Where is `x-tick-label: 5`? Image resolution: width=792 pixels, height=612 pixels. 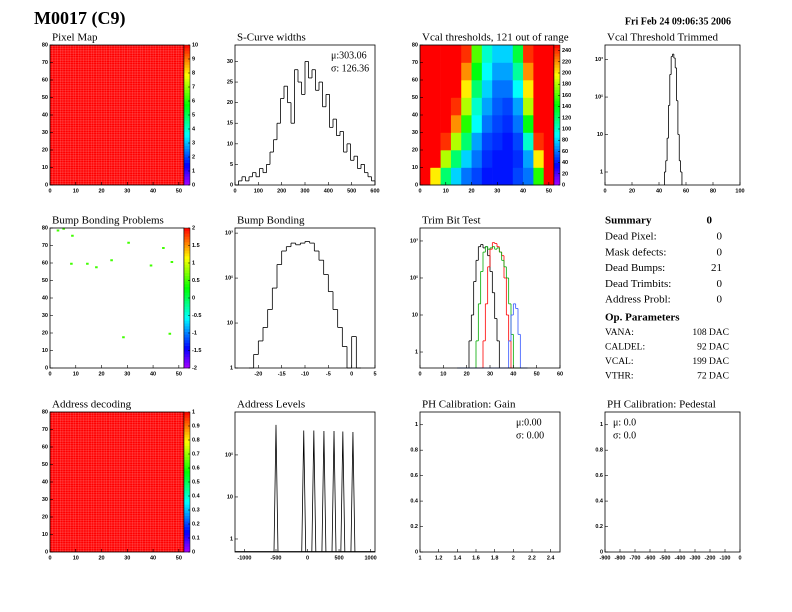
x-tick-label: 5 is located at coordinates (374, 374).